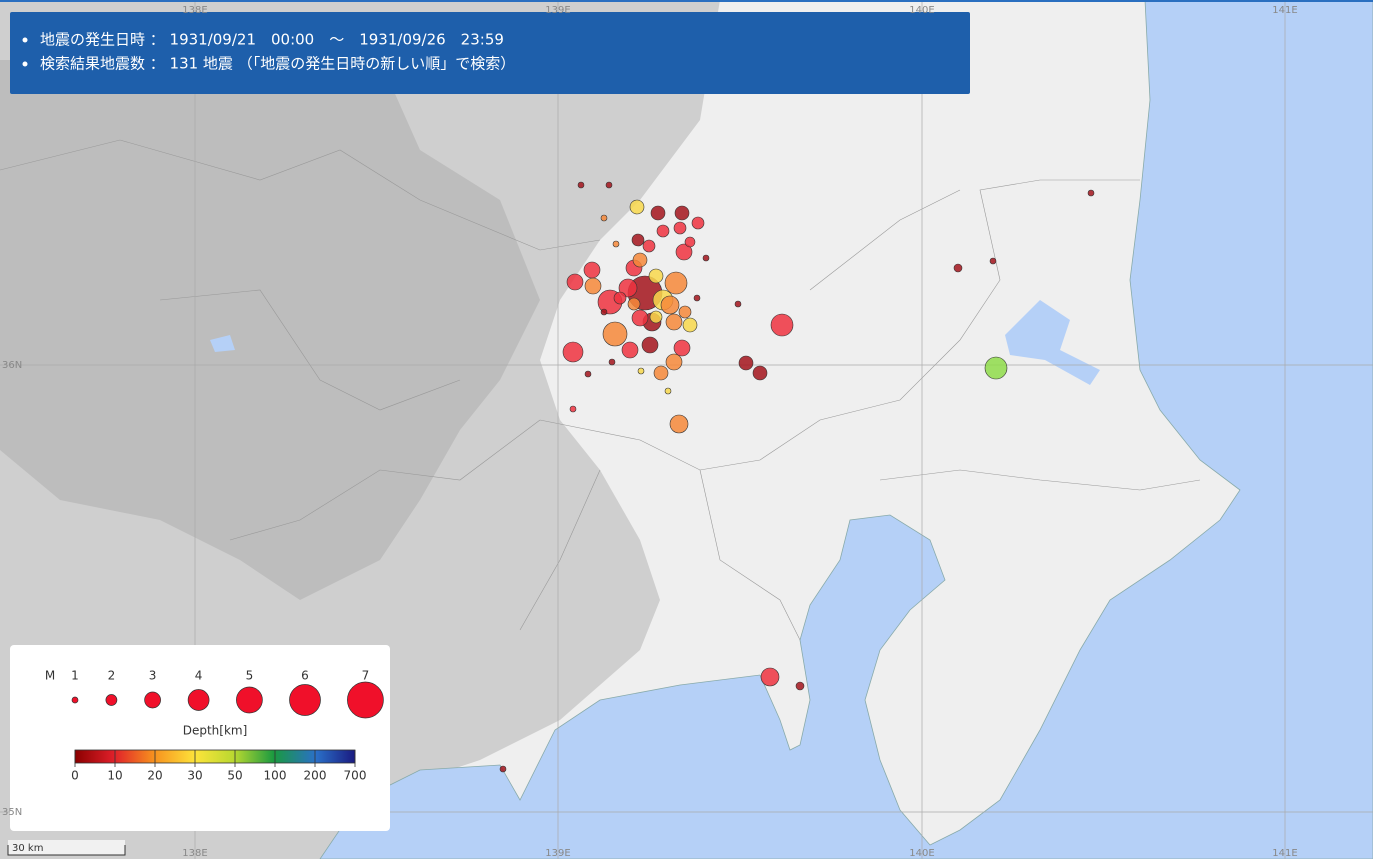 The height and width of the screenshot is (863, 1373). I want to click on magnitude-tick-label: 6, so click(305, 676).